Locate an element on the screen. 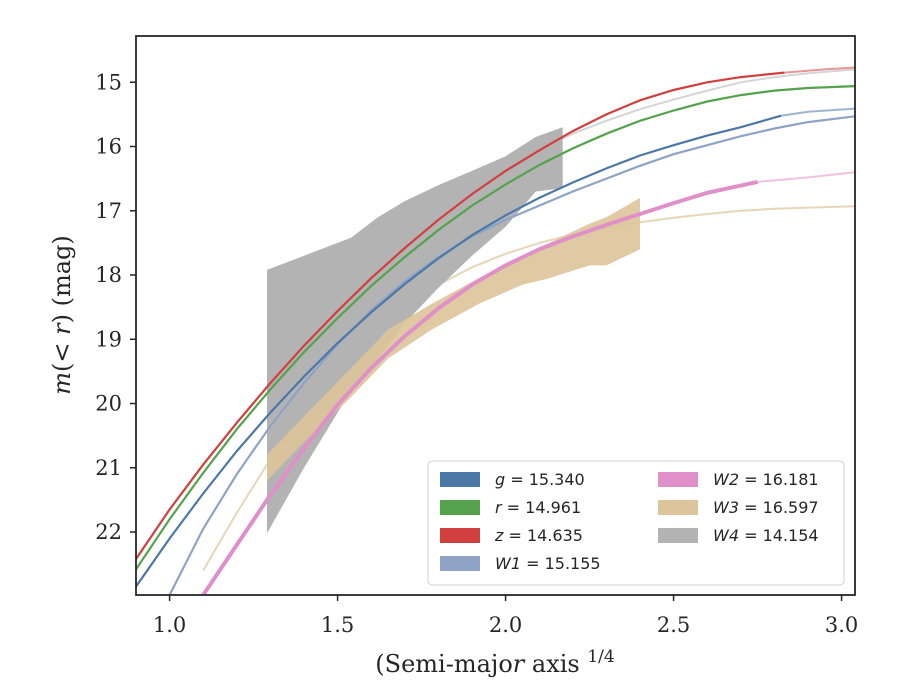 Image resolution: width=900 pixels, height=700 pixels. legend-swatch-r is located at coordinates (460, 507).